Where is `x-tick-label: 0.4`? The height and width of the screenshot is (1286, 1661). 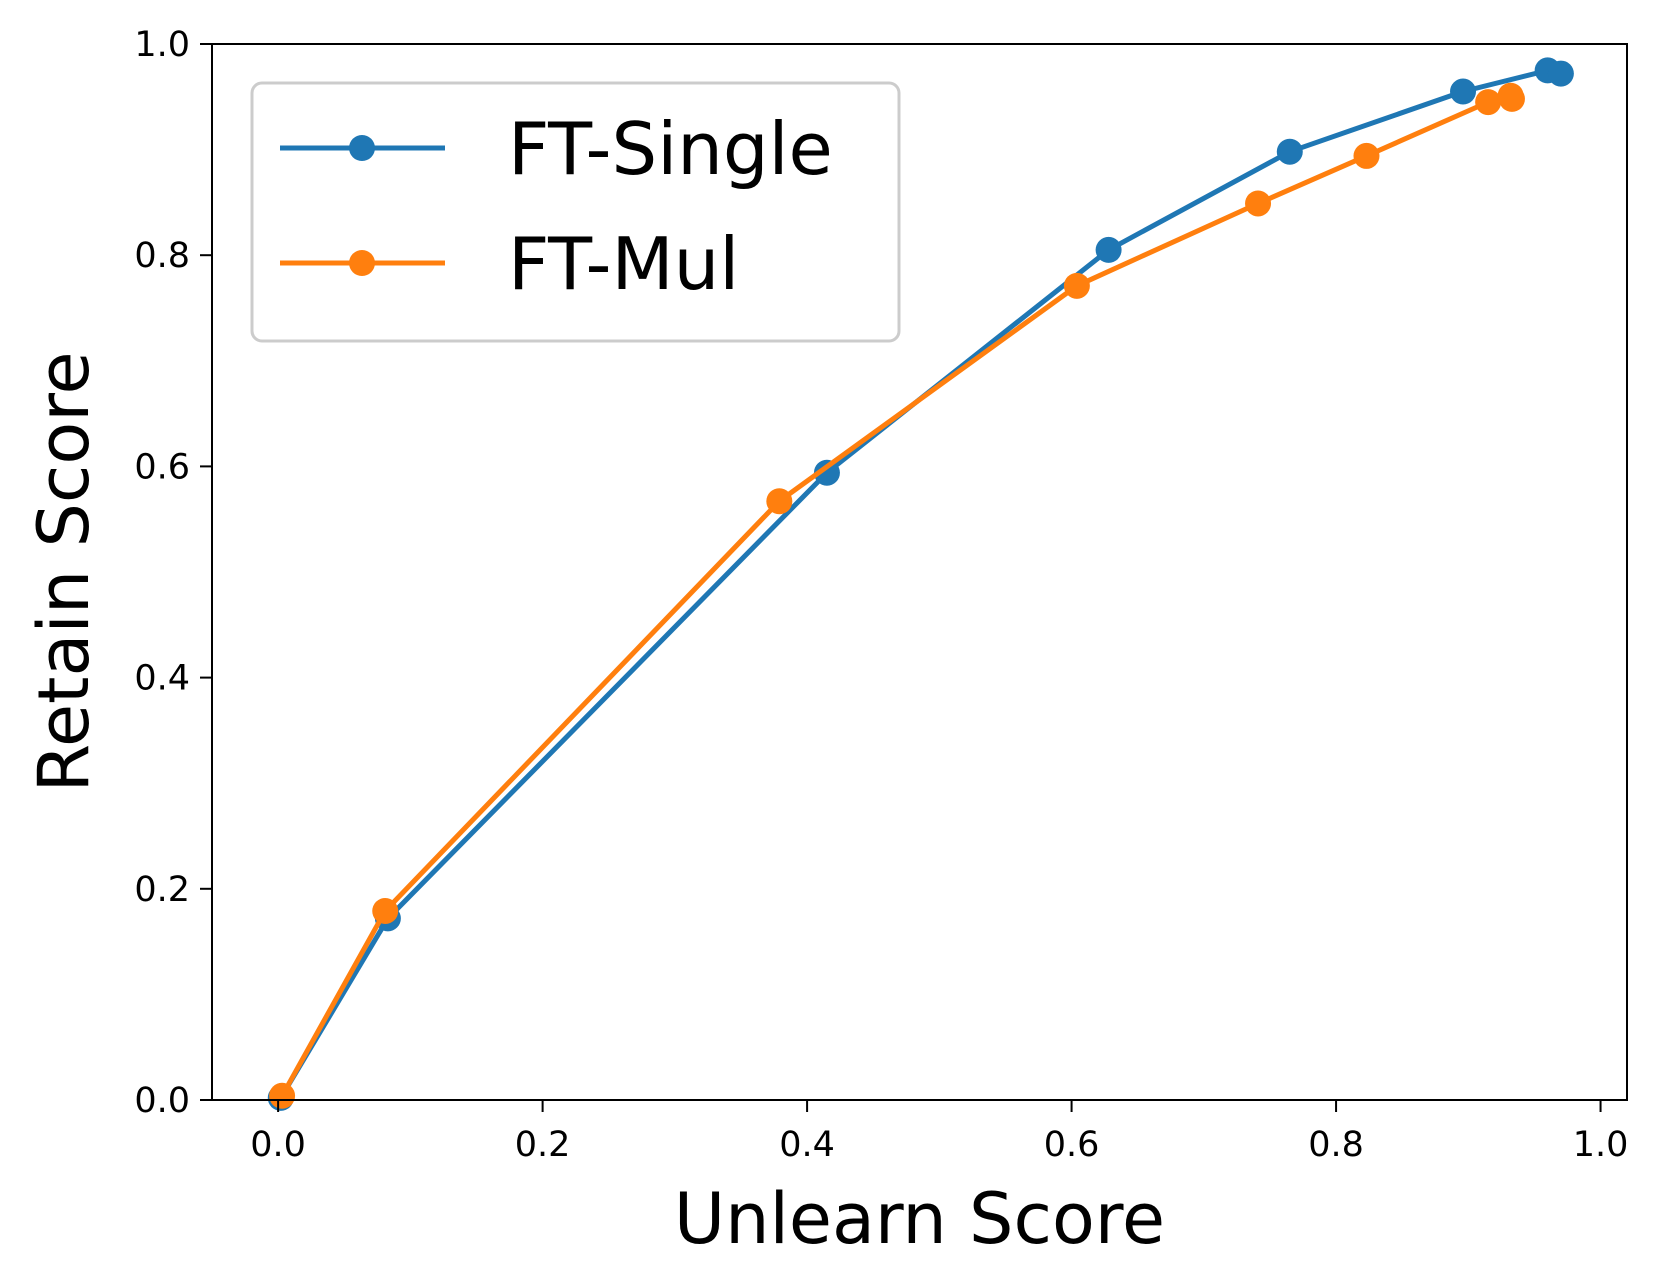
x-tick-label: 0.4 is located at coordinates (807, 1145).